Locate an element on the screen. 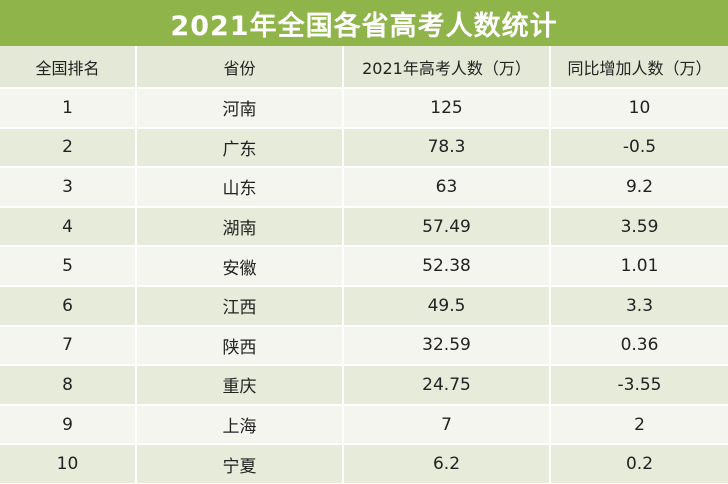 The width and height of the screenshot is (728, 484). rank-cell: 9 is located at coordinates (68, 425).